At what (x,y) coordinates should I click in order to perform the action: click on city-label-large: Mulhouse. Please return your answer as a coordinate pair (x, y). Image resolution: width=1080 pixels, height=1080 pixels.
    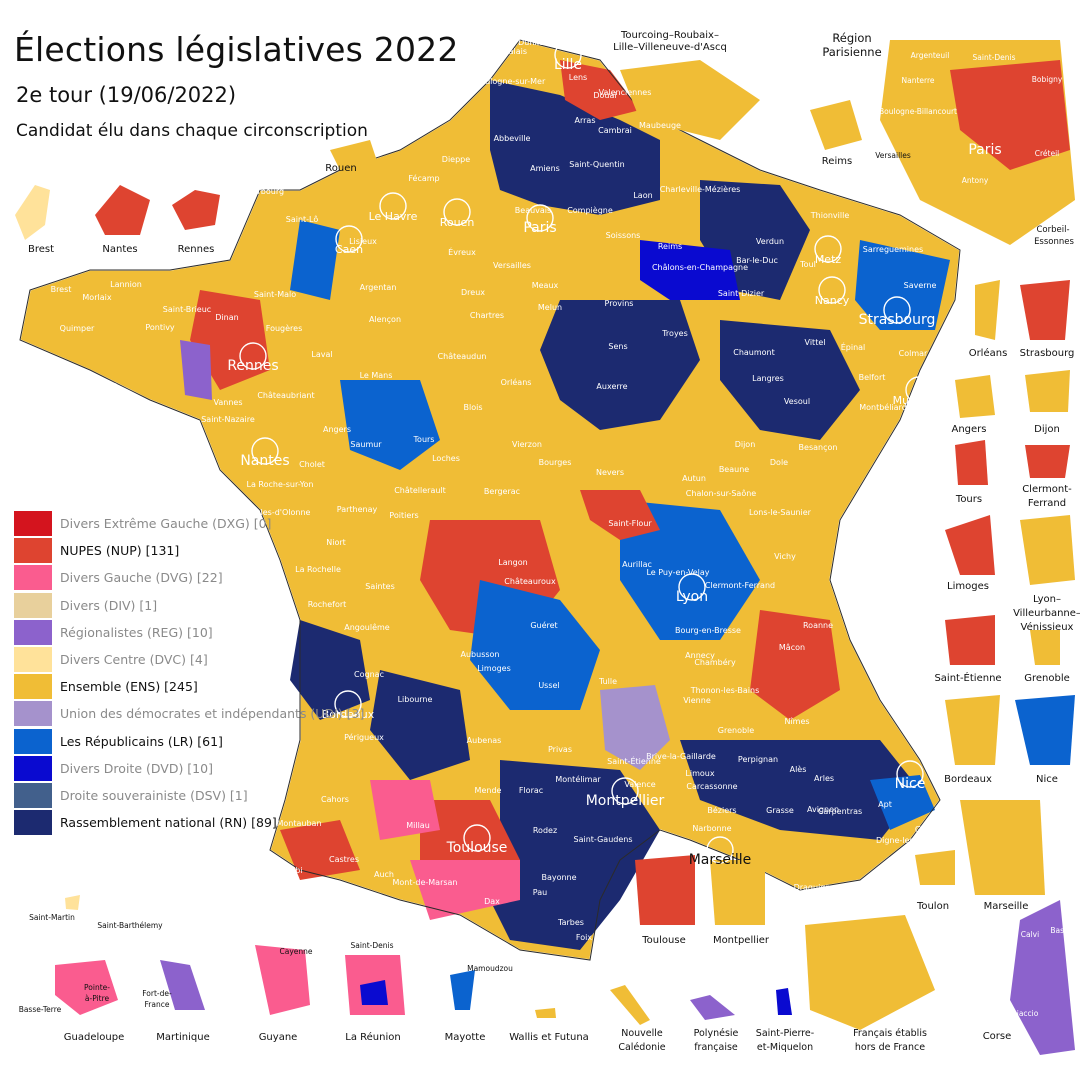
    Looking at the image, I should click on (919, 400).